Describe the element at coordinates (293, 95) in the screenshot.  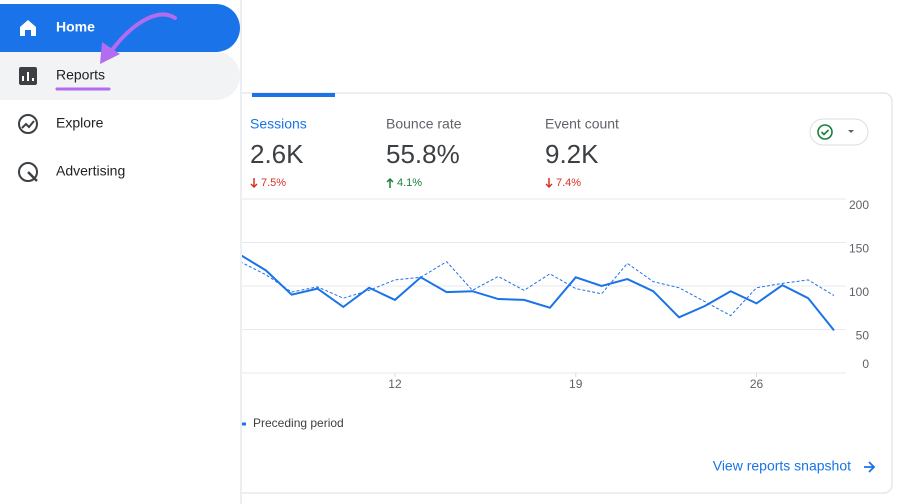
I see `active-tab-bar` at that location.